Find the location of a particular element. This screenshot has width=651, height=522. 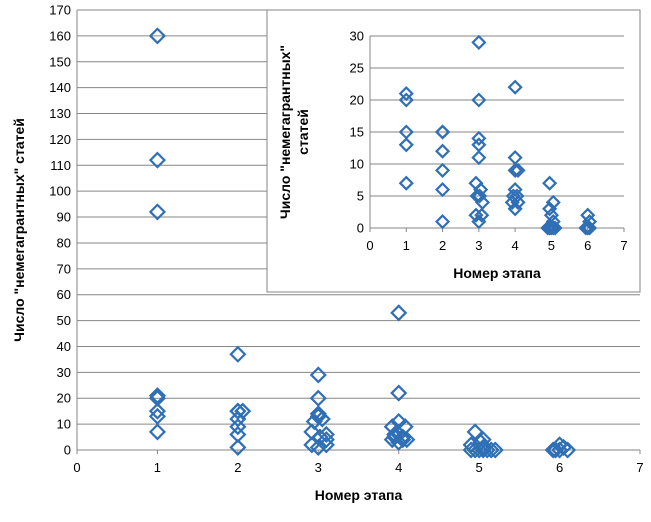

x-tick-label: 1 is located at coordinates (157, 467).